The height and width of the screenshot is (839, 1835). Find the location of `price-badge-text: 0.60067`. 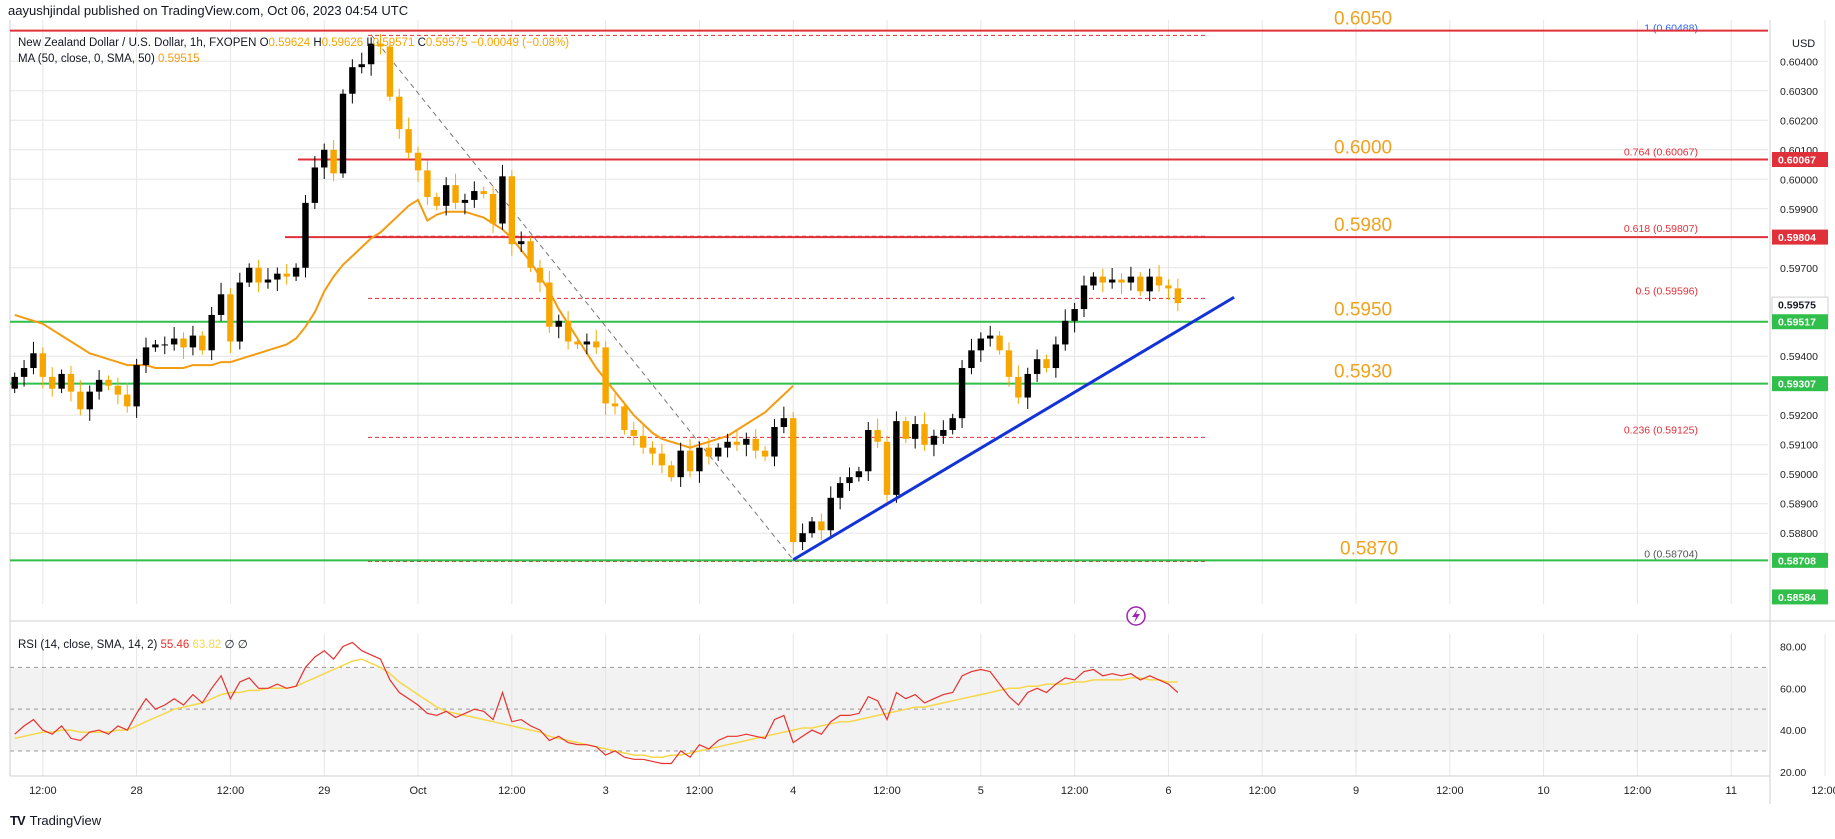

price-badge-text: 0.60067 is located at coordinates (1797, 161).